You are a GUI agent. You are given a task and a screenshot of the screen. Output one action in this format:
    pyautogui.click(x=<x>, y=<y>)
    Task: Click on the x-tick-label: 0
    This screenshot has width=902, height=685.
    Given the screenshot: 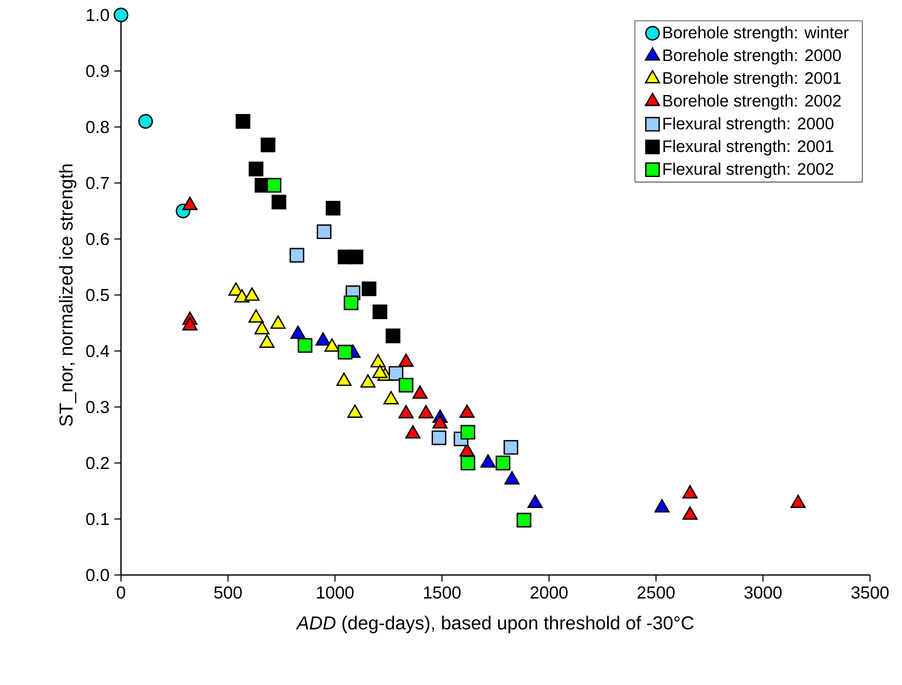 What is the action you would take?
    pyautogui.click(x=121, y=592)
    